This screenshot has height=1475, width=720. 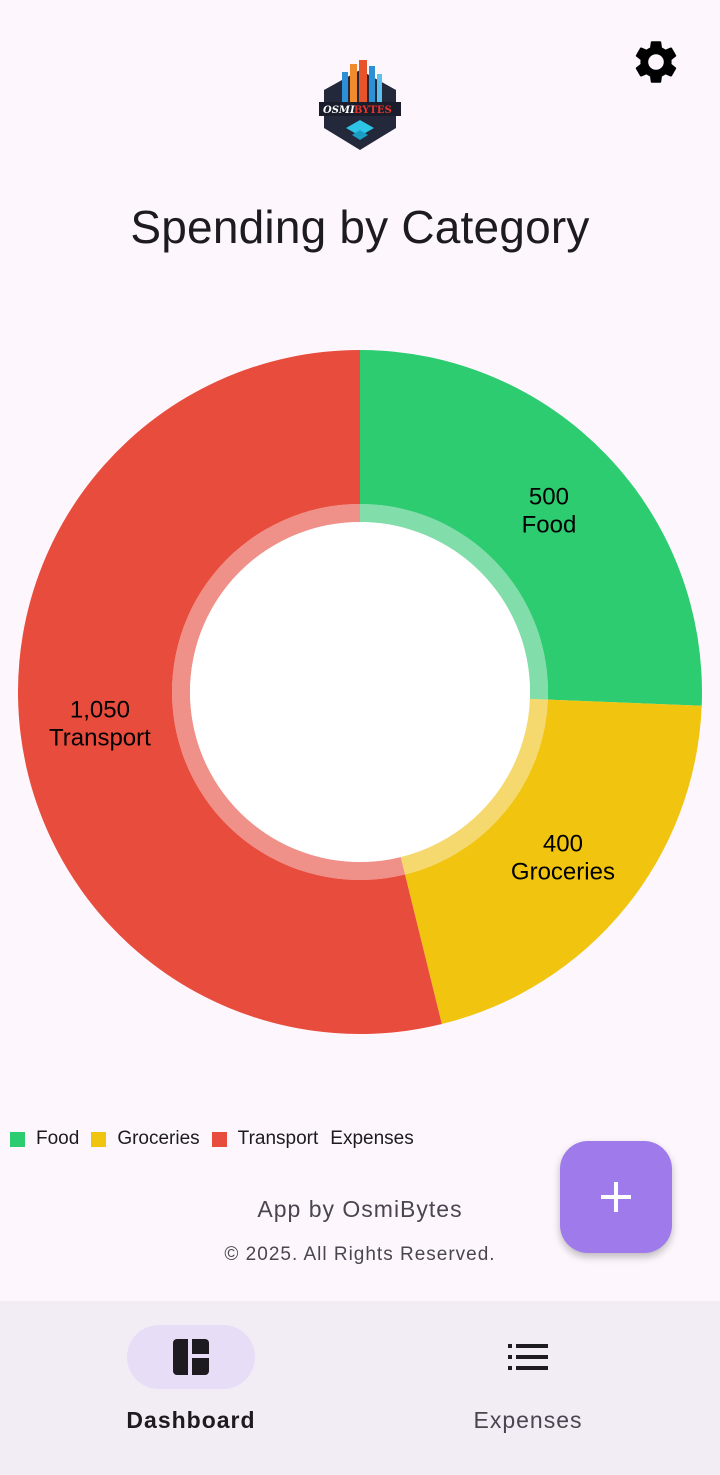 I want to click on settings-button, so click(x=656, y=62).